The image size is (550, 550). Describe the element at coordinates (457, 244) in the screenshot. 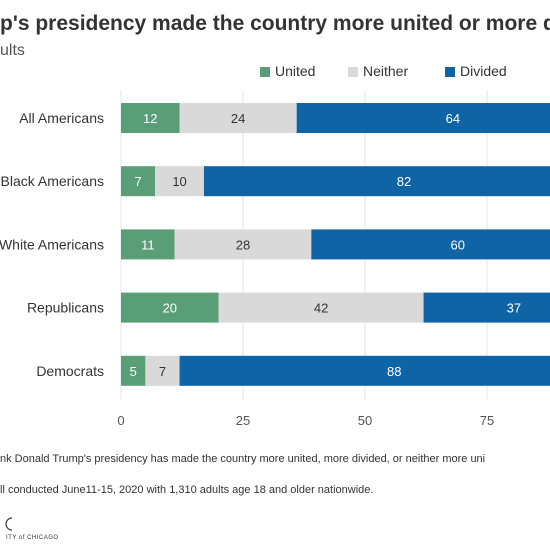

I see `data-label-divided: 60` at that location.